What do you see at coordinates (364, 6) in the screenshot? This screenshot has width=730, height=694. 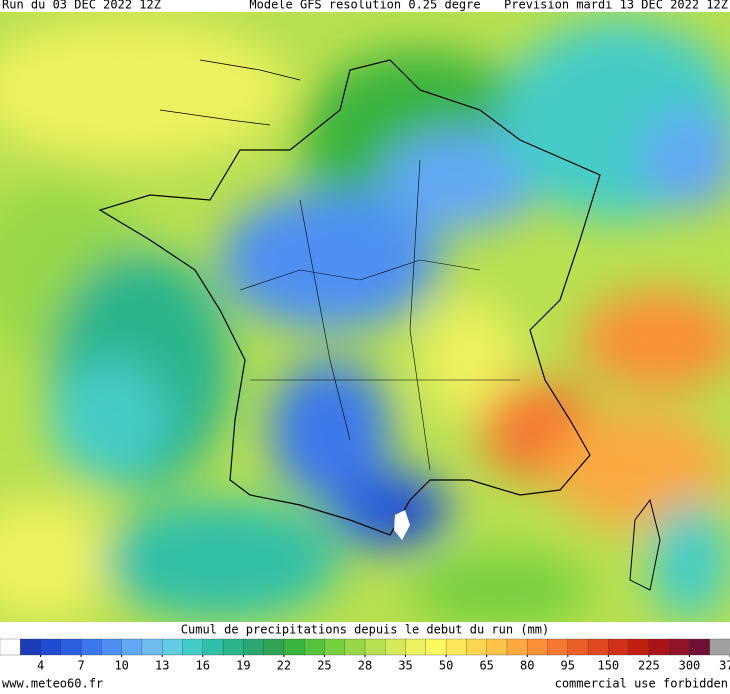 I see `model-label: Modele GFS resolution 0.25 degre` at bounding box center [364, 6].